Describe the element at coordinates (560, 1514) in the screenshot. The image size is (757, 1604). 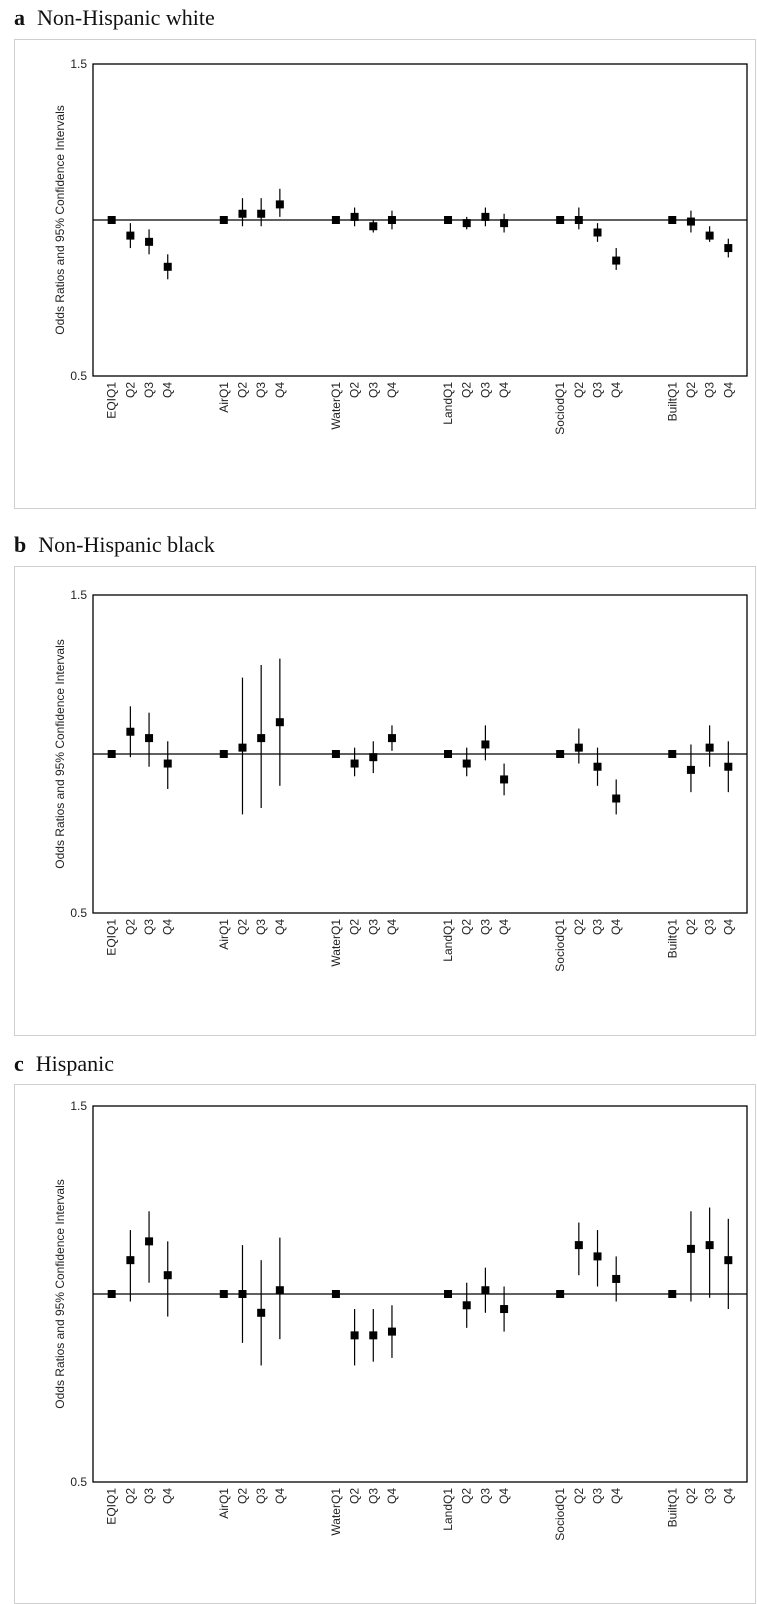
I see `chart-c-xtick-label: SociodQ1` at that location.